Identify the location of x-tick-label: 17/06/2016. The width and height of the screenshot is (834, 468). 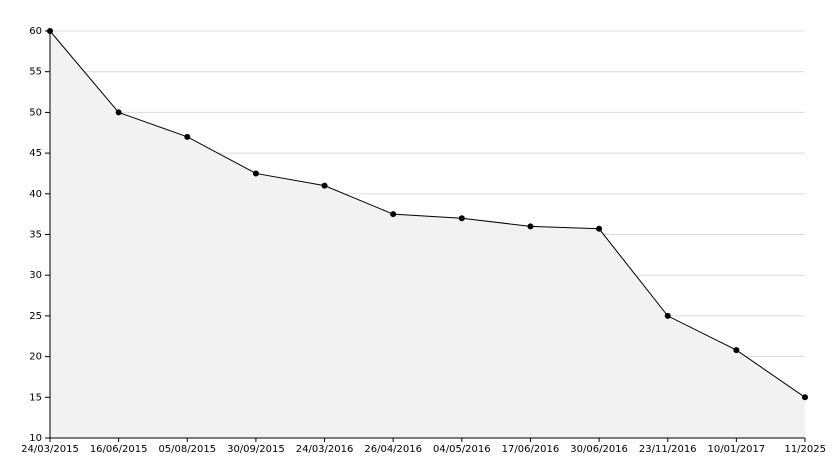
(531, 449).